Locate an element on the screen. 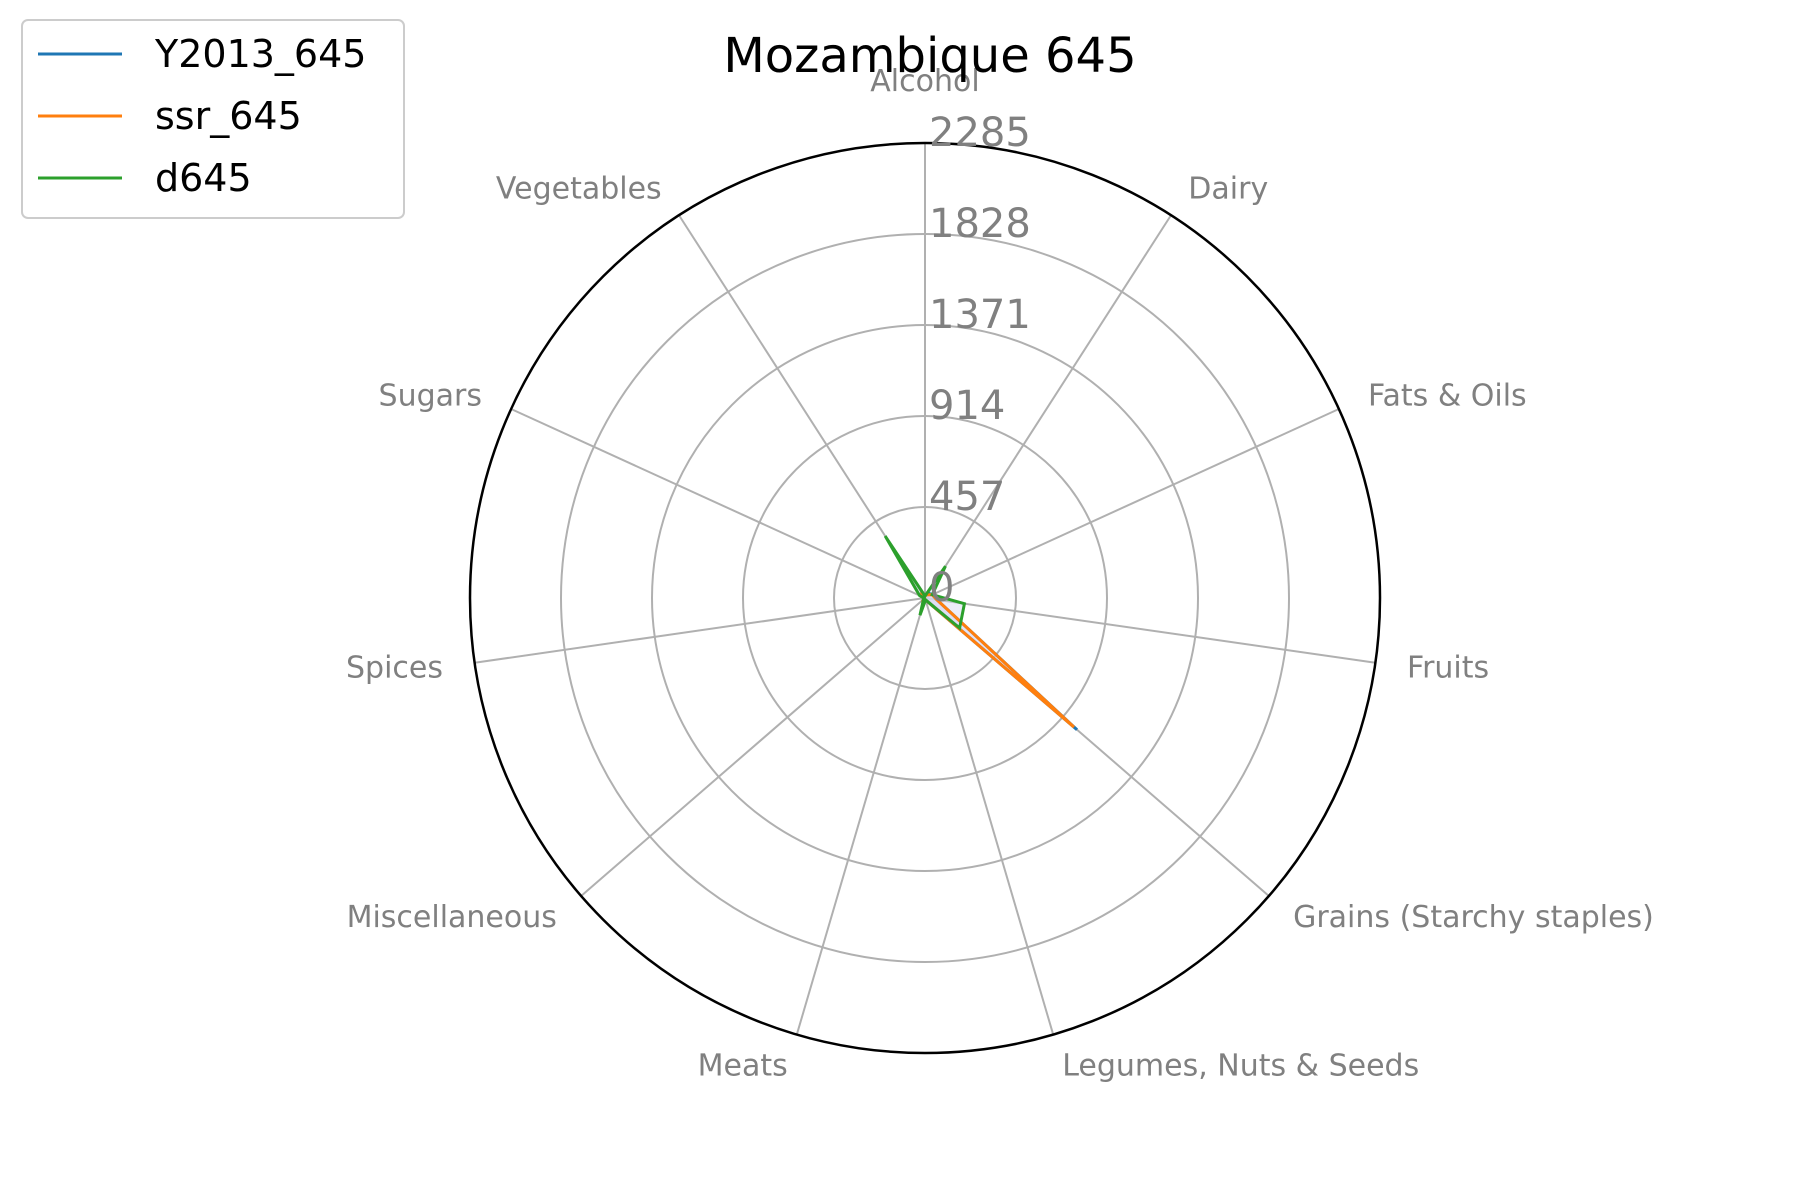 The height and width of the screenshot is (1200, 1800). category-label-7: Miscellaneous is located at coordinates (452, 917).